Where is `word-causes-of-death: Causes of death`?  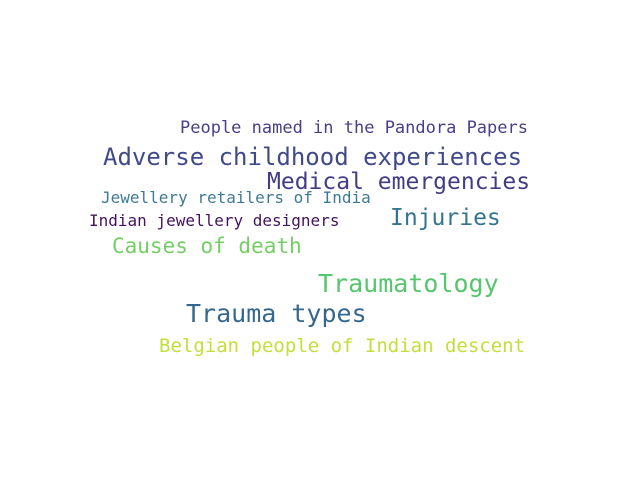
word-causes-of-death: Causes of death is located at coordinates (207, 246).